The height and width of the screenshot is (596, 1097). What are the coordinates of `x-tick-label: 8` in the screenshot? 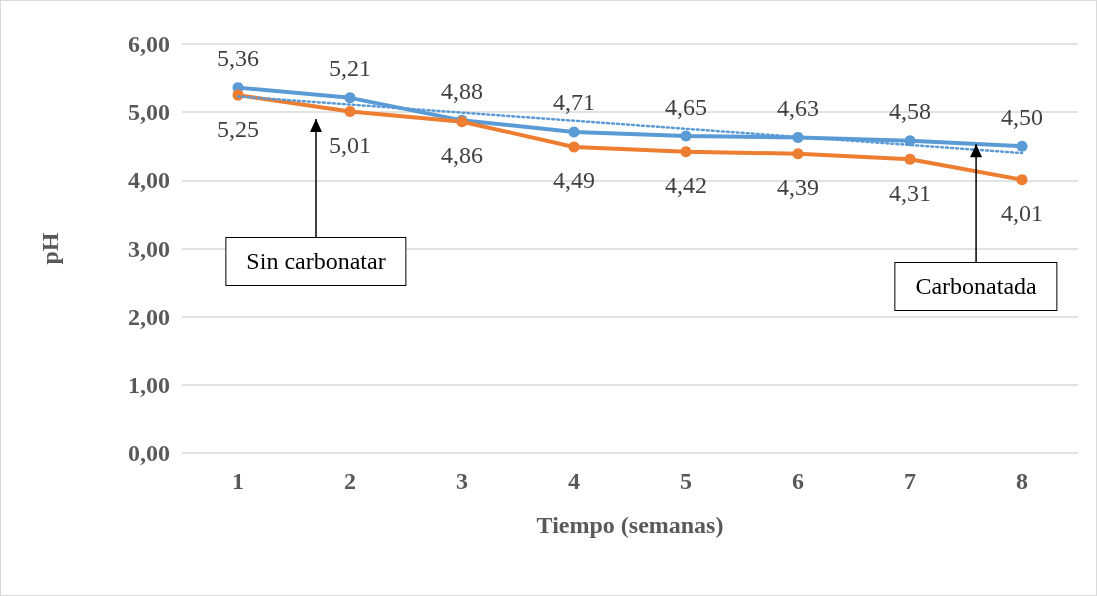 It's located at (1022, 481).